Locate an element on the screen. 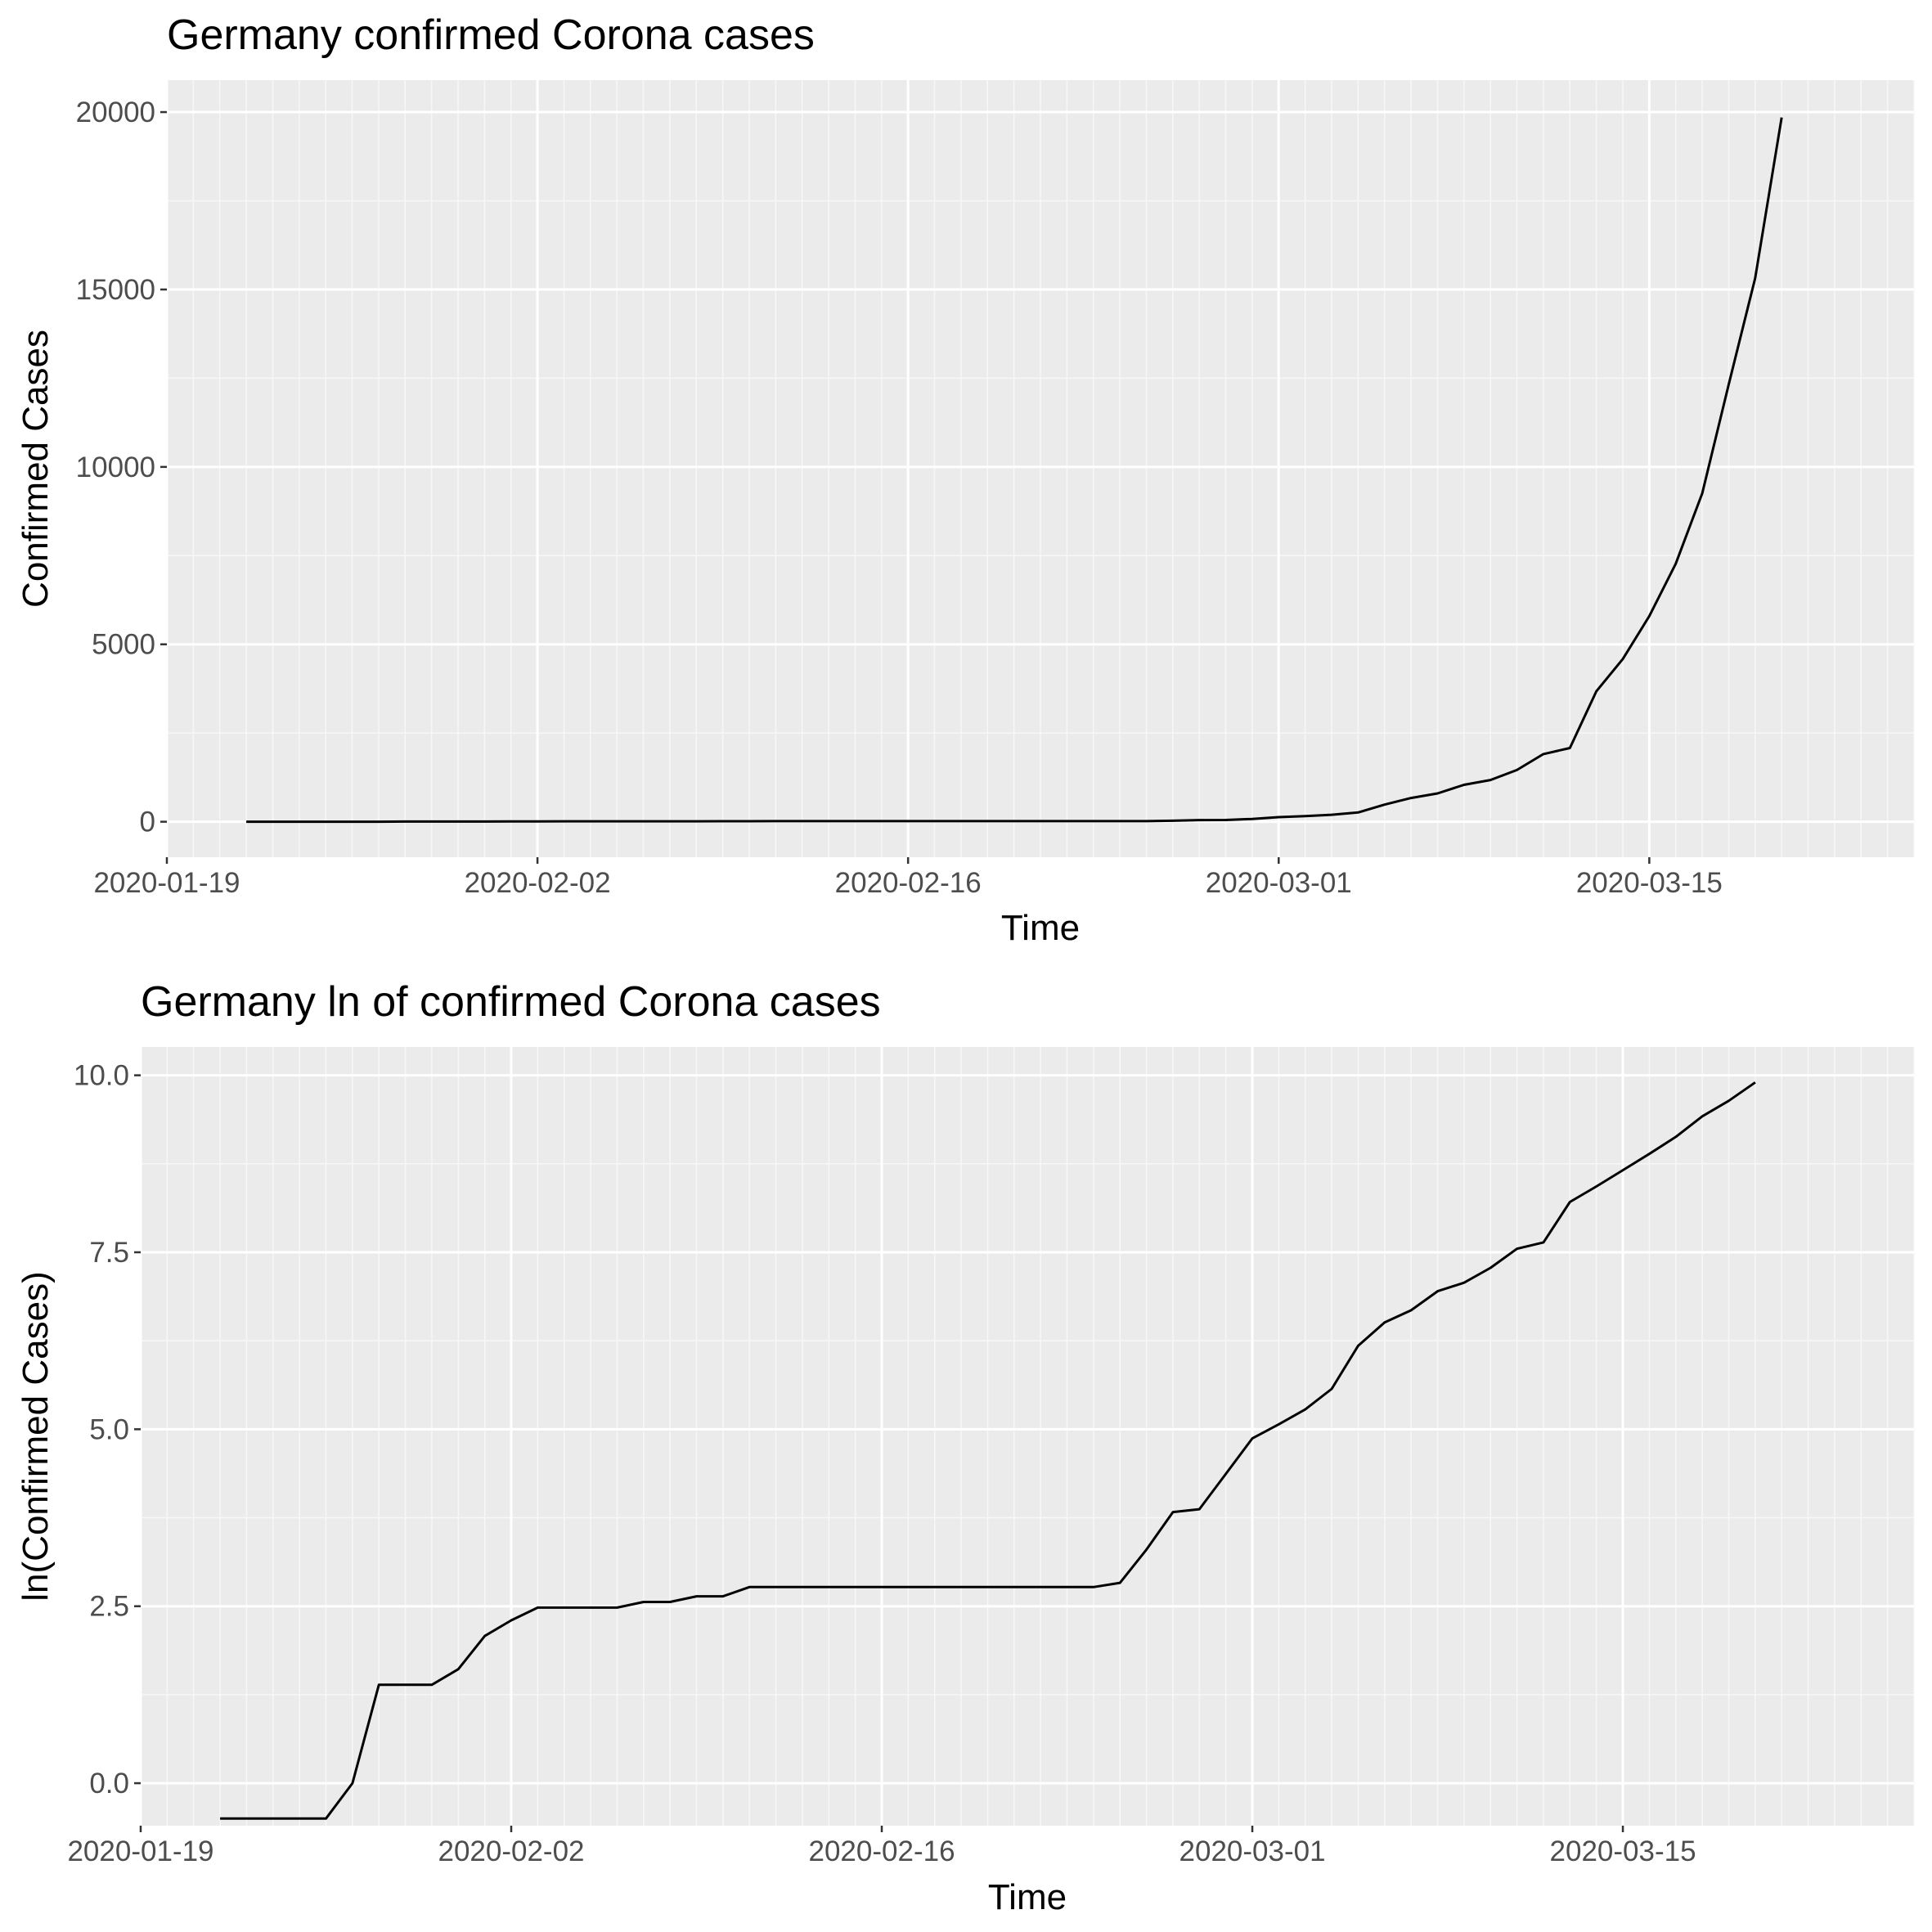 This screenshot has height=1932, width=1932. y-tick-label: 5.0 is located at coordinates (109, 1429).